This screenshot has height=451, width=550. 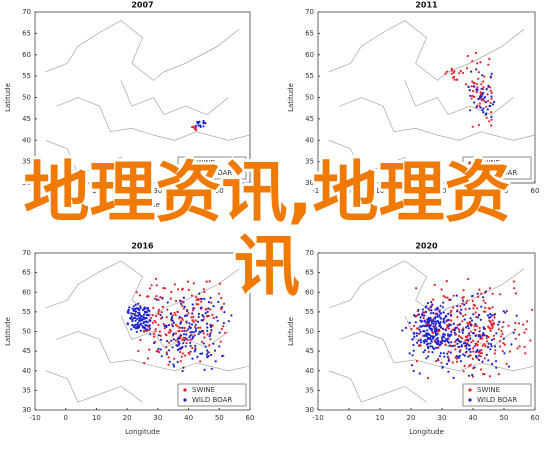 I want to click on country-borders, so click(x=432, y=97).